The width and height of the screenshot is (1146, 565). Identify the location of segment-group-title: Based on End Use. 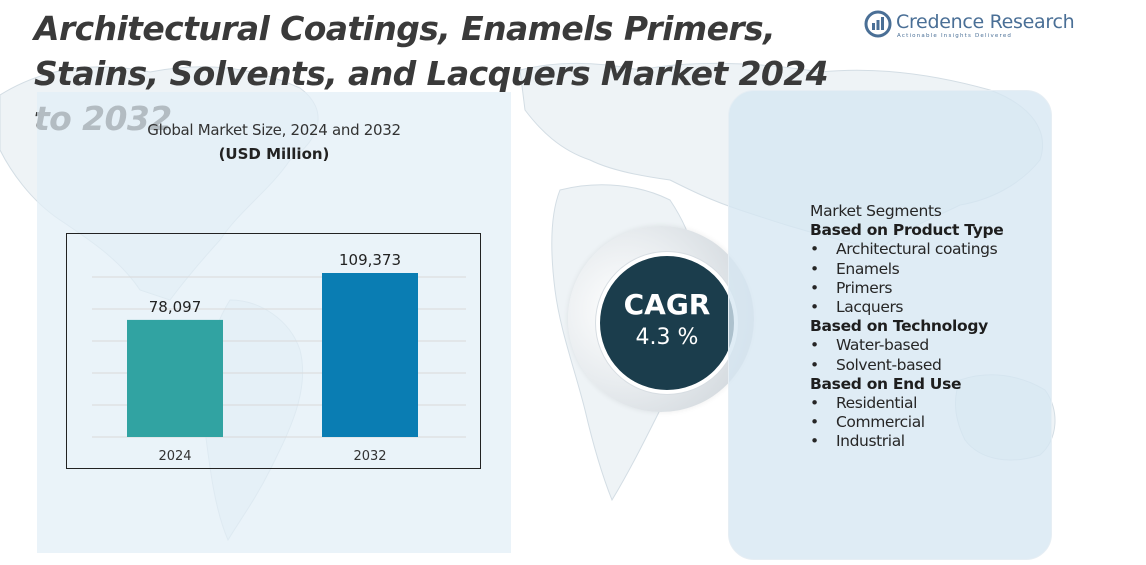
(886, 383).